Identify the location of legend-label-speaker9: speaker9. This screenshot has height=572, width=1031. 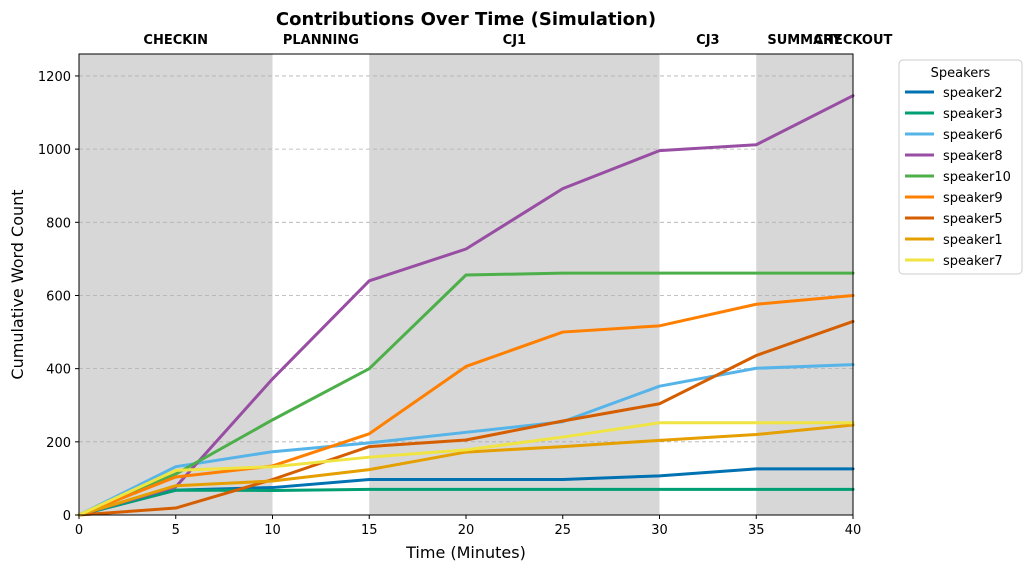
(973, 198).